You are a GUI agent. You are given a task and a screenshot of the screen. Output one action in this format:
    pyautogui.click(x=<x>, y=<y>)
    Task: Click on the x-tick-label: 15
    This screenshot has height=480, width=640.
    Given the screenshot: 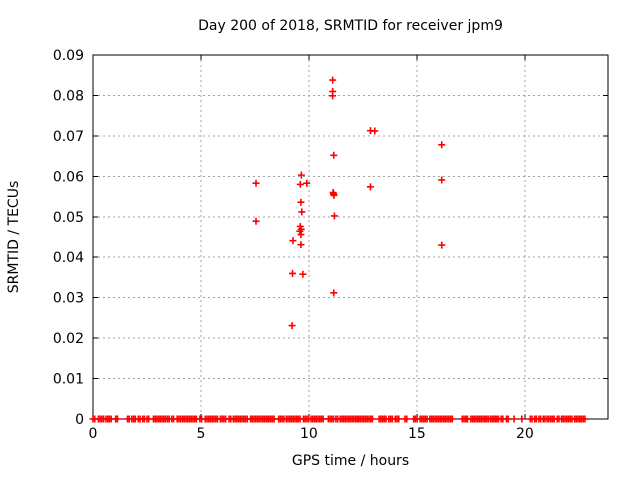 What is the action you would take?
    pyautogui.click(x=417, y=434)
    